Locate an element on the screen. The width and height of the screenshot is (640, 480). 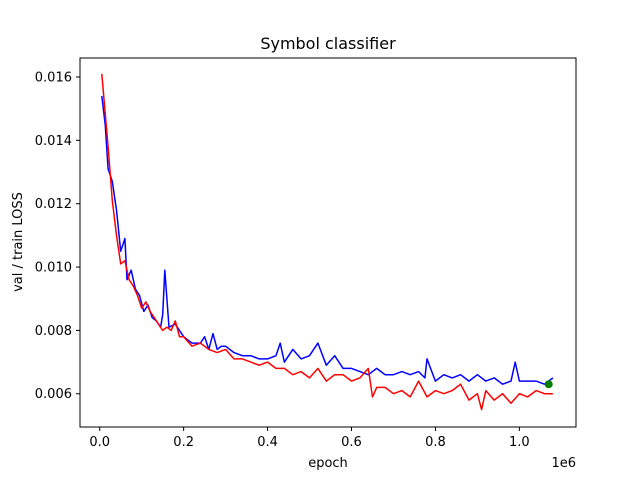
x-tick-label: 0.2 is located at coordinates (183, 442).